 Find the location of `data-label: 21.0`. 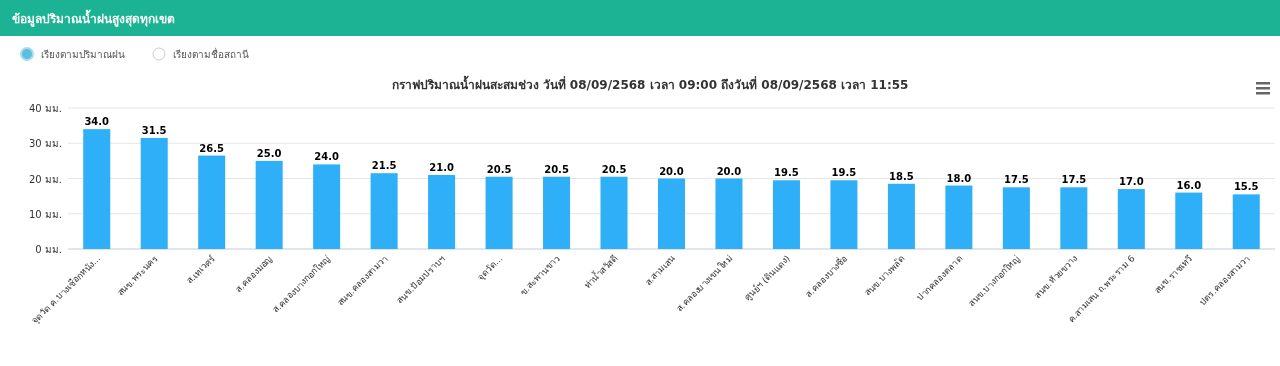

data-label: 21.0 is located at coordinates (441, 167).